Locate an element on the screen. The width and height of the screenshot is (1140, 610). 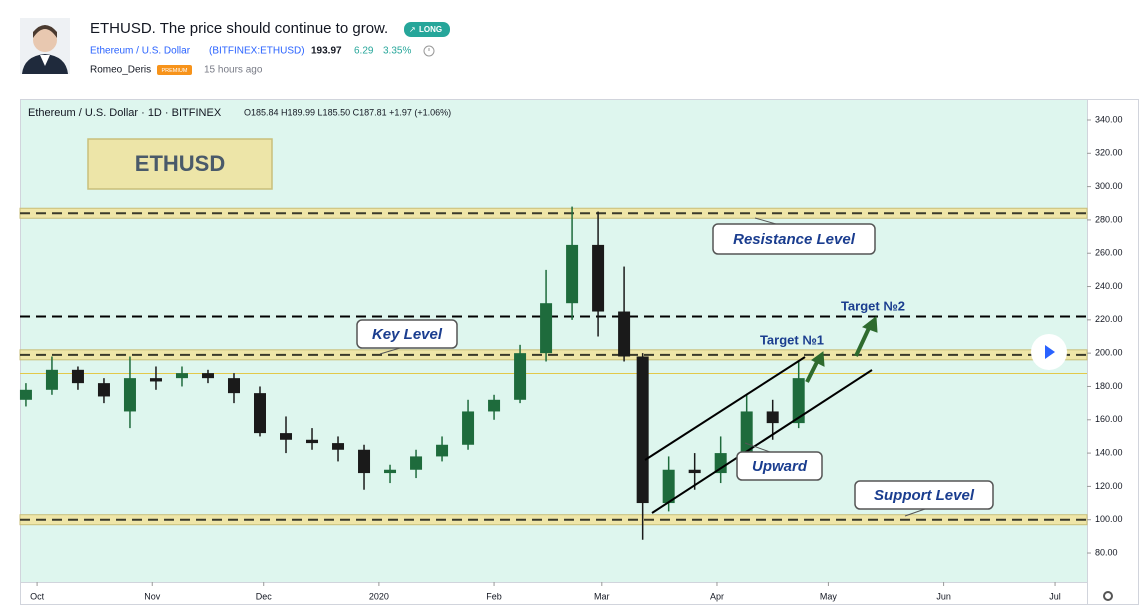
time: 15 hours ago is located at coordinates (233, 70).